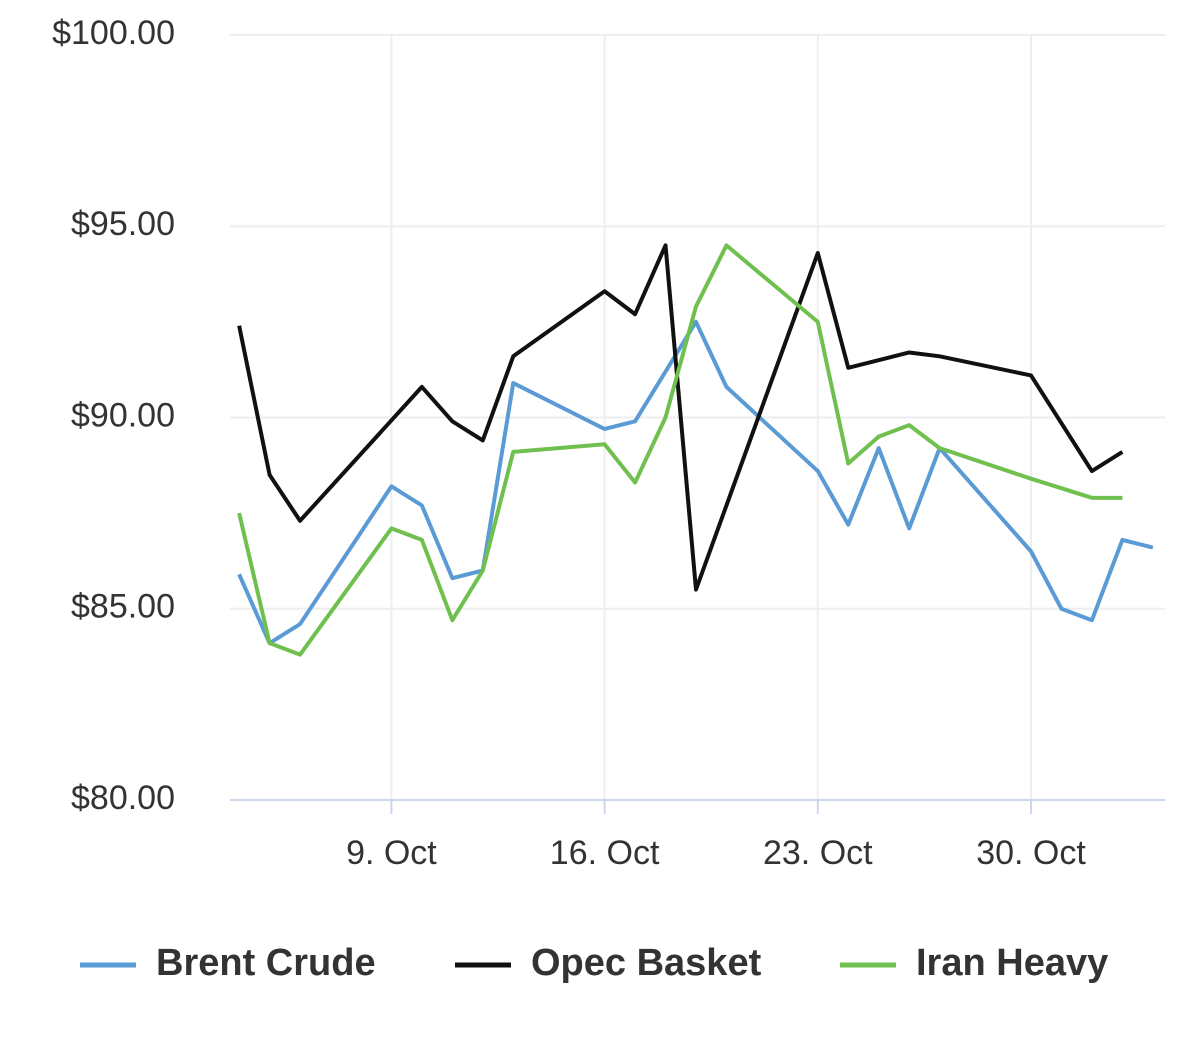 The height and width of the screenshot is (1059, 1200). What do you see at coordinates (818, 853) in the screenshot?
I see `x-tick-label: 23. Oct` at bounding box center [818, 853].